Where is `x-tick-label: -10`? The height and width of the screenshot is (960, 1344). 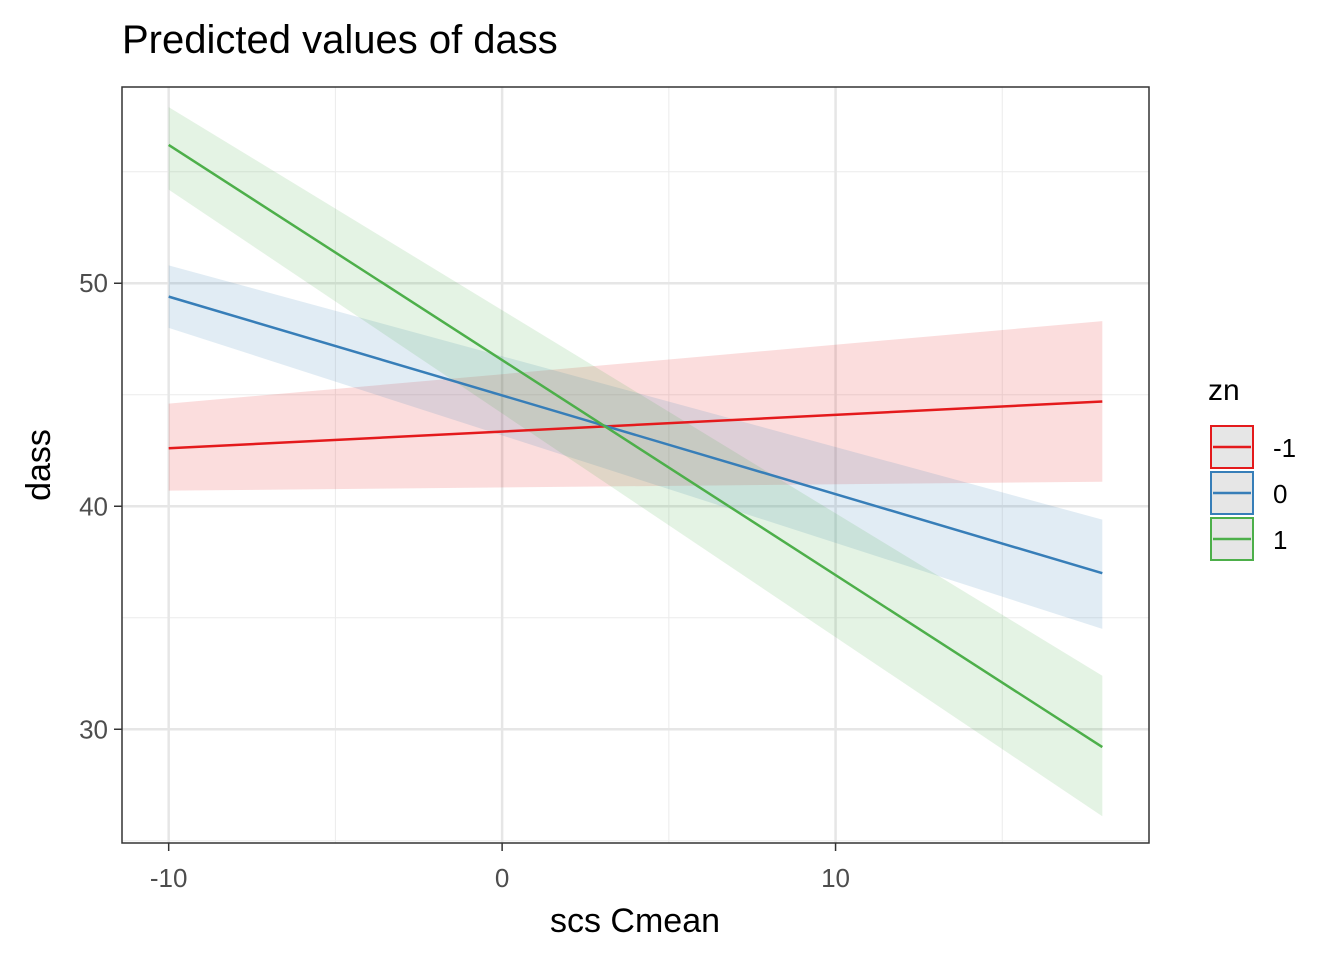 x-tick-label: -10 is located at coordinates (169, 878).